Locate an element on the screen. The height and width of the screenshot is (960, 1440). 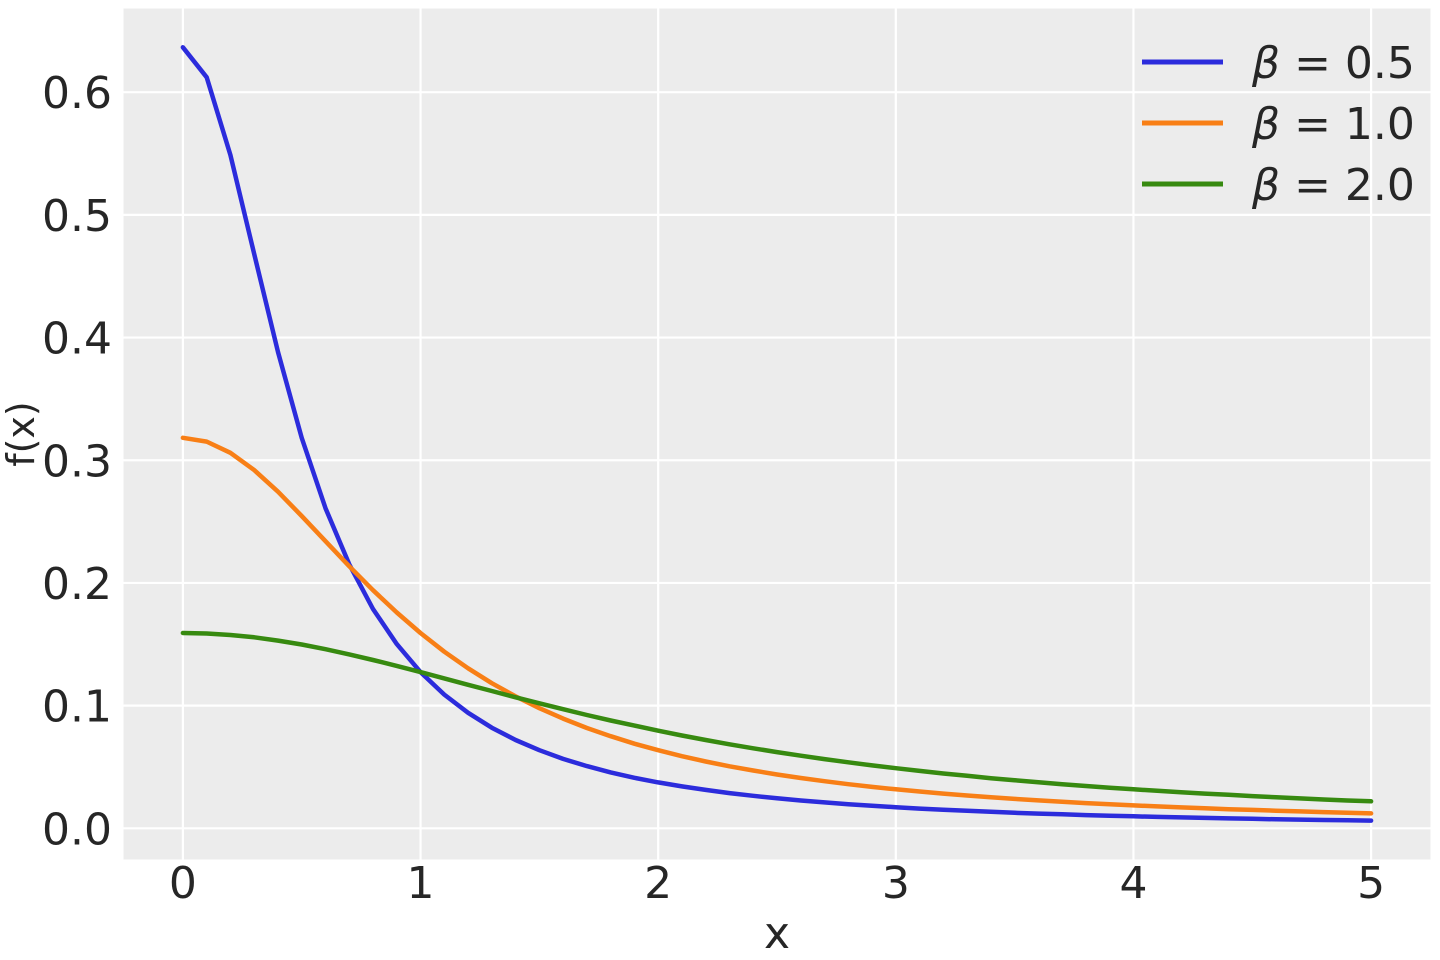
y-tick-label-2: 0.2 is located at coordinates (77, 584).